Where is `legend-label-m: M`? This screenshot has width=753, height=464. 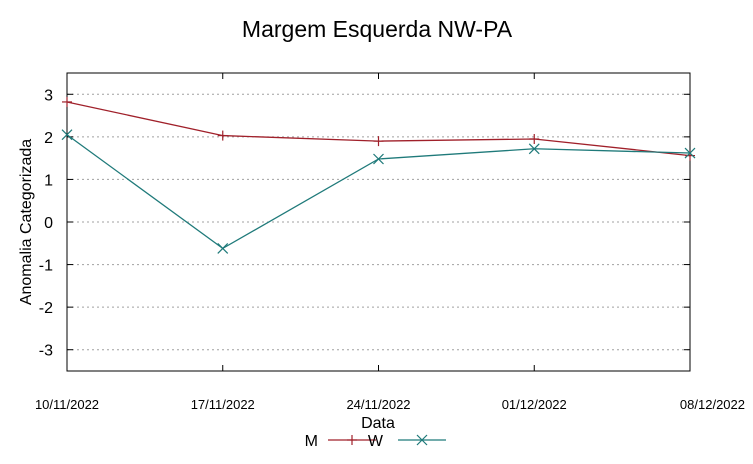
legend-label-m: M is located at coordinates (311, 441).